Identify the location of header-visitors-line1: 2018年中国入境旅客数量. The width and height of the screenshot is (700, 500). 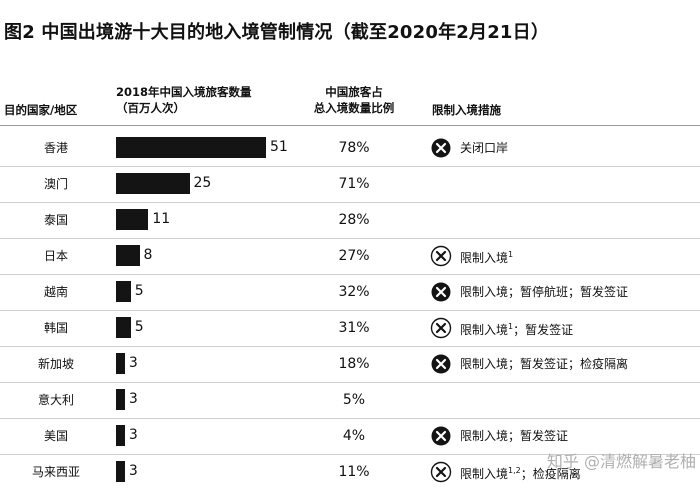
(184, 92).